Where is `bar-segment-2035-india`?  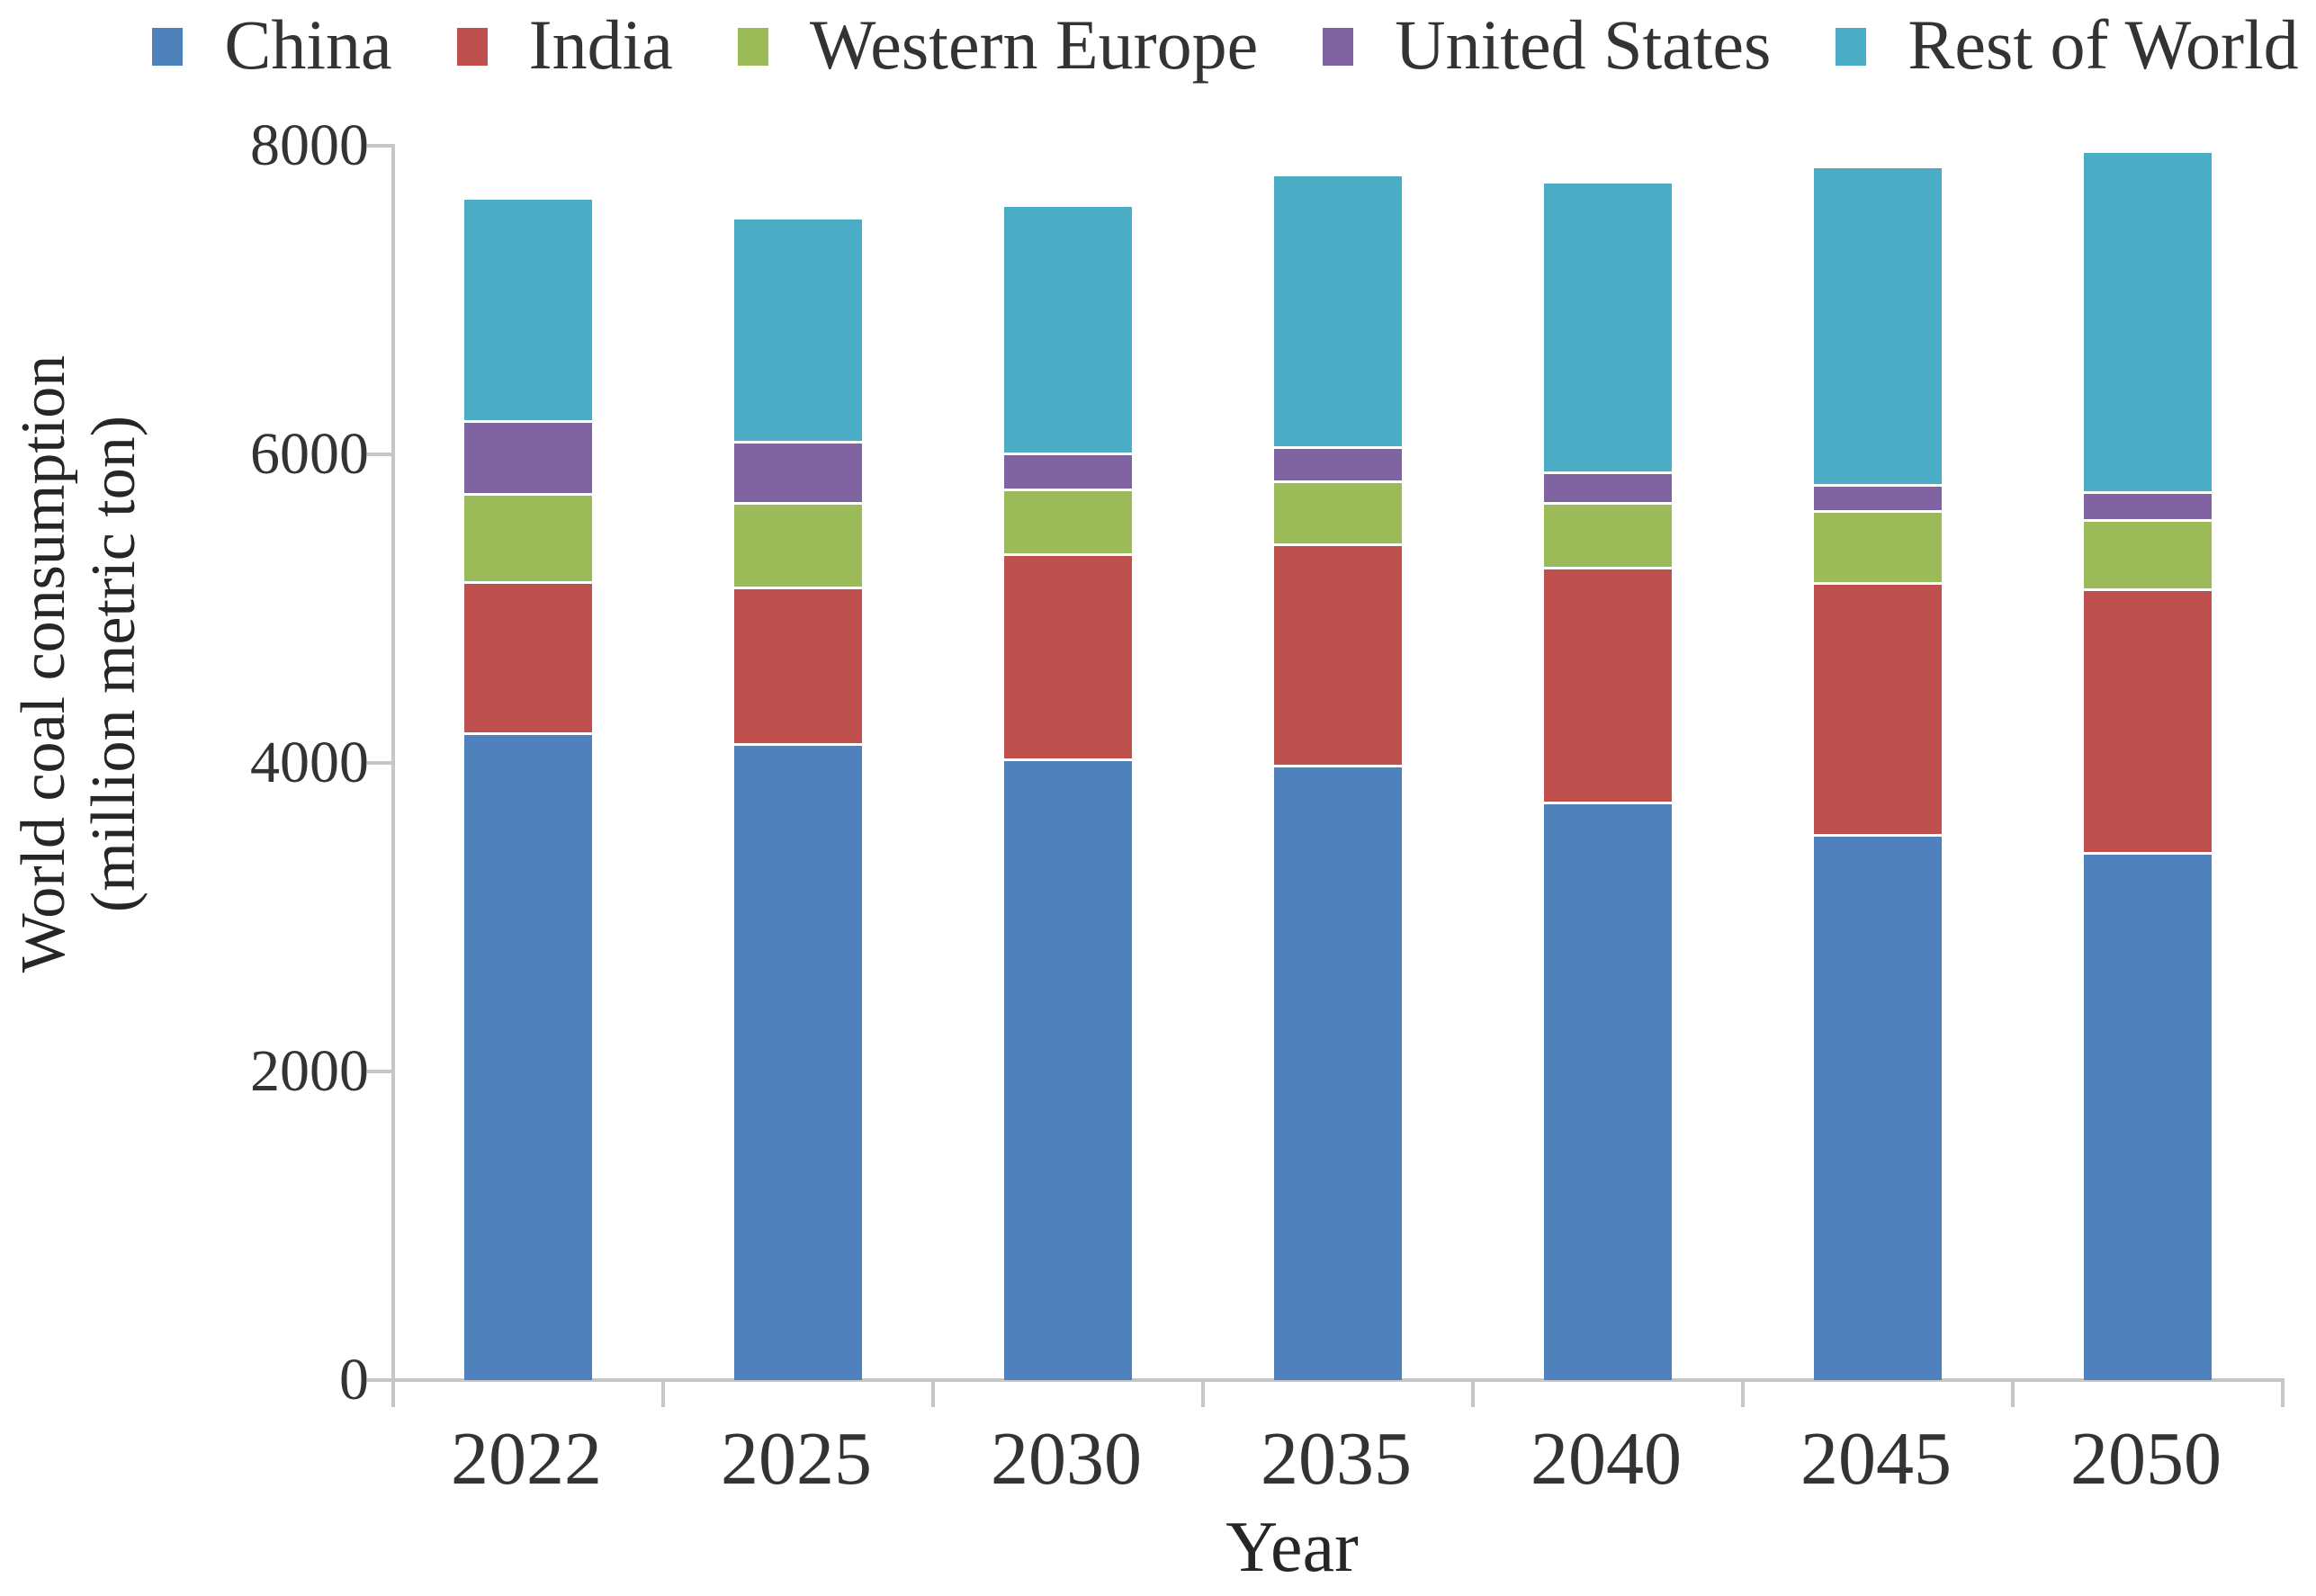
bar-segment-2035-india is located at coordinates (1338, 654).